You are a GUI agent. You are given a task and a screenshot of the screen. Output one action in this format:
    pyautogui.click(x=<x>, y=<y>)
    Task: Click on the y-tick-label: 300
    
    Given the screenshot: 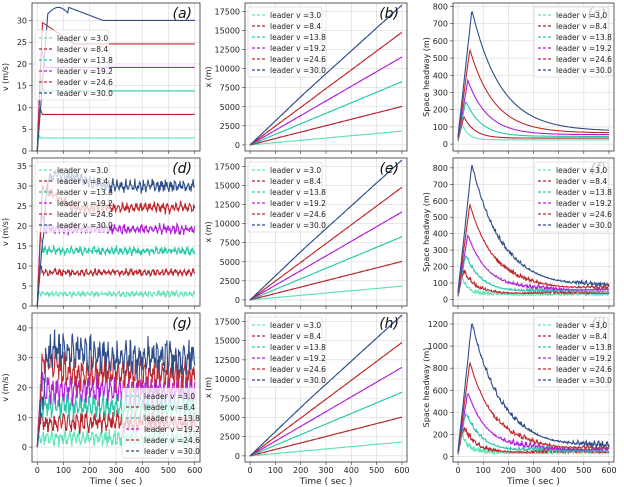 What is the action you would take?
    pyautogui.click(x=440, y=92)
    